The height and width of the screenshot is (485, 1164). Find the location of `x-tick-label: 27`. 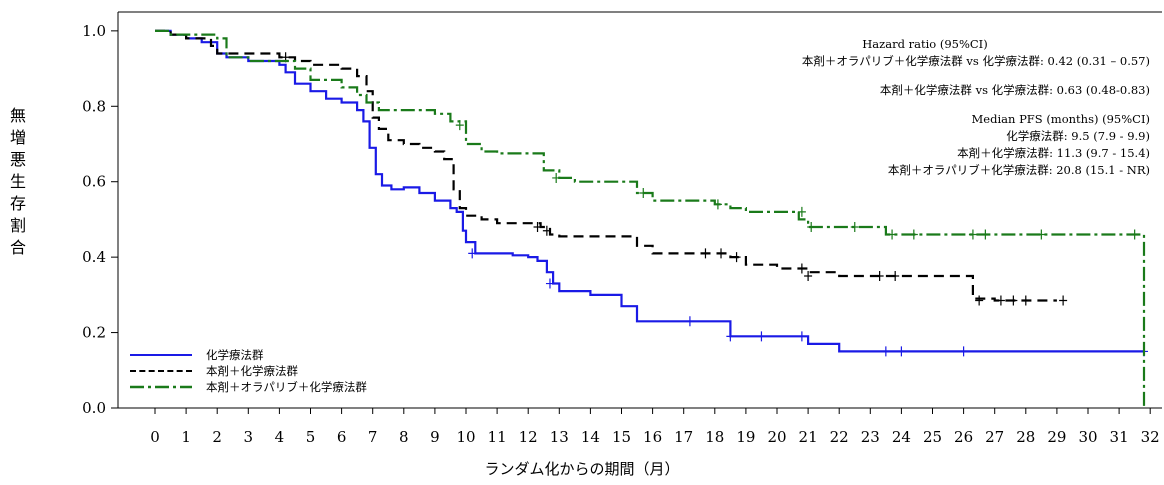

x-tick-label: 27 is located at coordinates (994, 437).